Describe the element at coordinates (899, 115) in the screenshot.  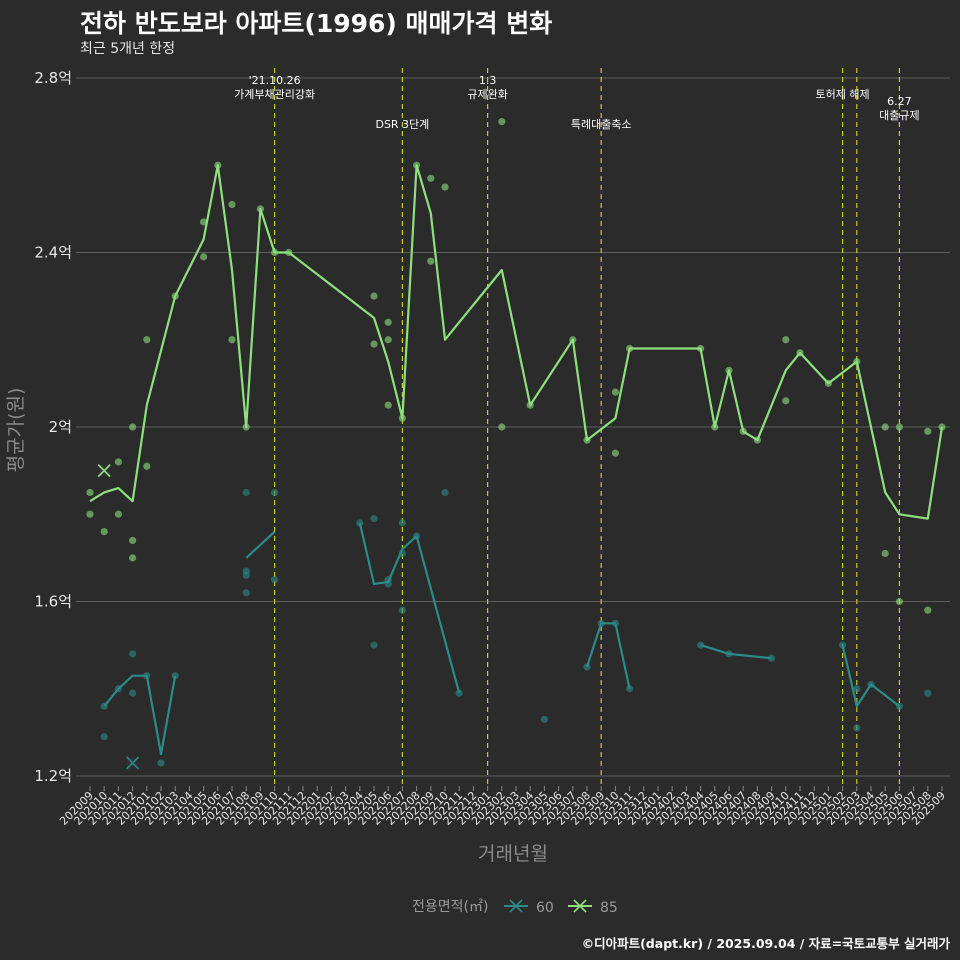
I see `event-label: 대출규제` at that location.